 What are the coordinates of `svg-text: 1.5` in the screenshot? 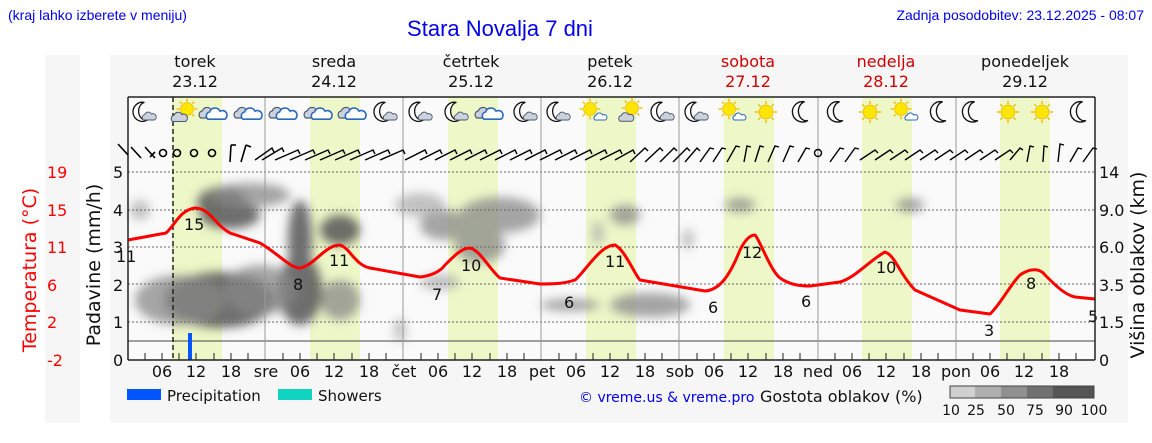 It's located at (1111, 322).